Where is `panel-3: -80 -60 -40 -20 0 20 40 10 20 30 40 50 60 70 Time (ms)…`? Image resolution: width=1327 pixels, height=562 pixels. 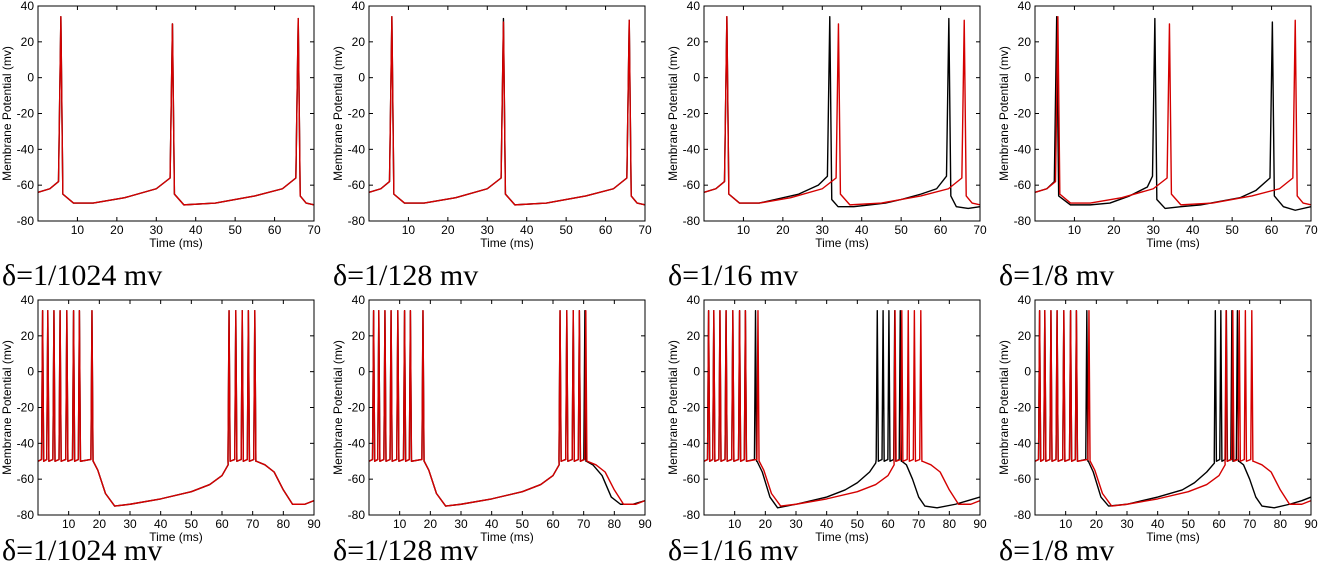 panel-3: -80 -60 -40 -20 0 20 40 10 20 30 40 50 60 70 Time (ms)… is located at coordinates (826, 146).